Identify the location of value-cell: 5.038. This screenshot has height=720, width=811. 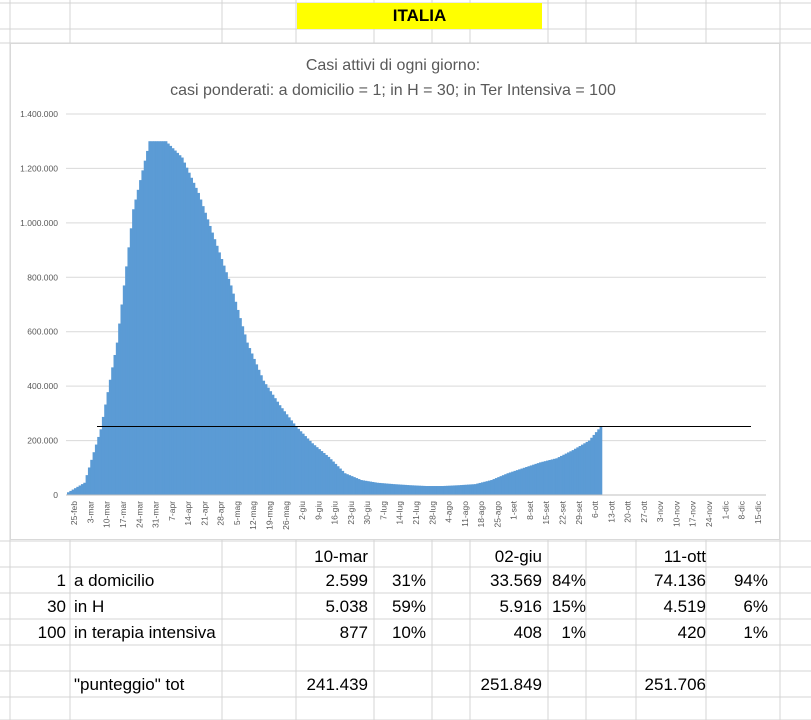
(346, 606).